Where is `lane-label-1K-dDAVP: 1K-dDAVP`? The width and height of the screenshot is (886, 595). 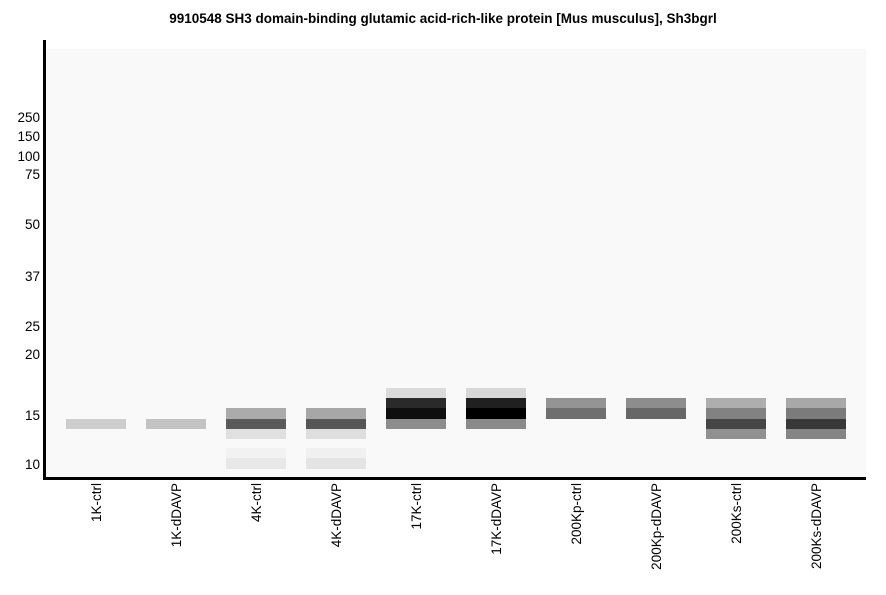 lane-label-1K-dDAVP: 1K-dDAVP is located at coordinates (176, 515).